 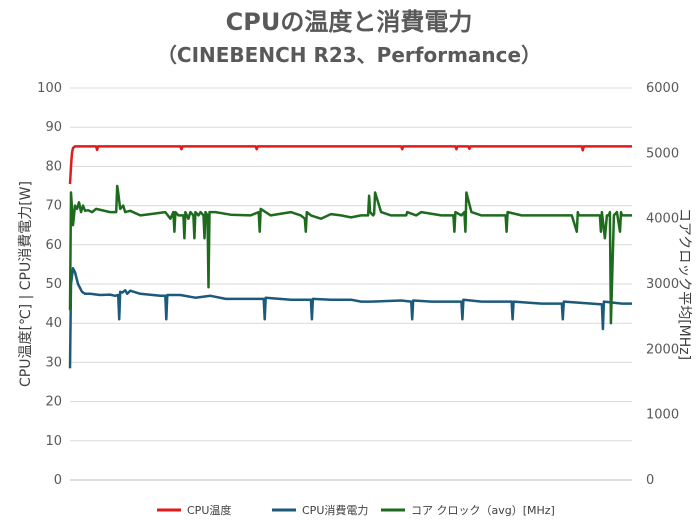 I want to click on y-left-tick-label: 50, so click(x=53, y=284).